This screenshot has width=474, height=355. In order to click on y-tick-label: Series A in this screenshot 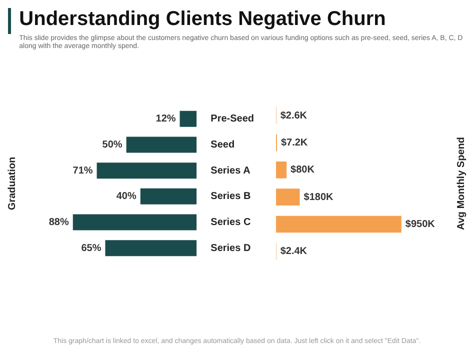, I will do `click(230, 170)`.